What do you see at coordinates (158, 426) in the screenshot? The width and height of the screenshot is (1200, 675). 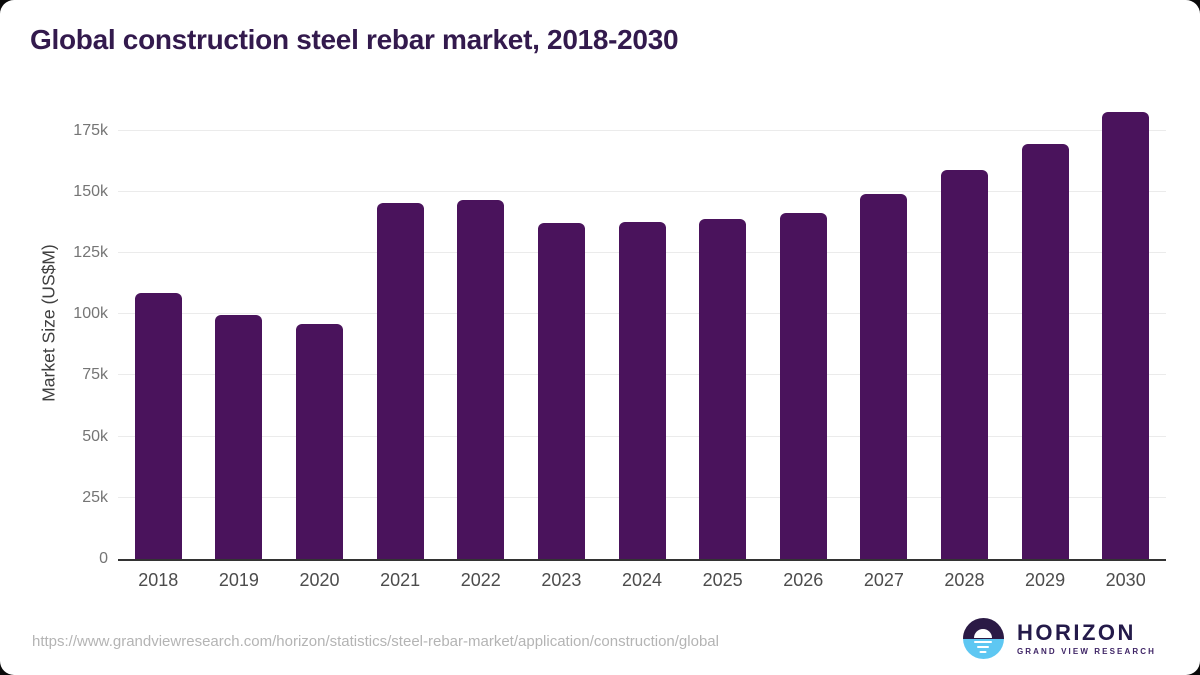 I see `bar-2018` at bounding box center [158, 426].